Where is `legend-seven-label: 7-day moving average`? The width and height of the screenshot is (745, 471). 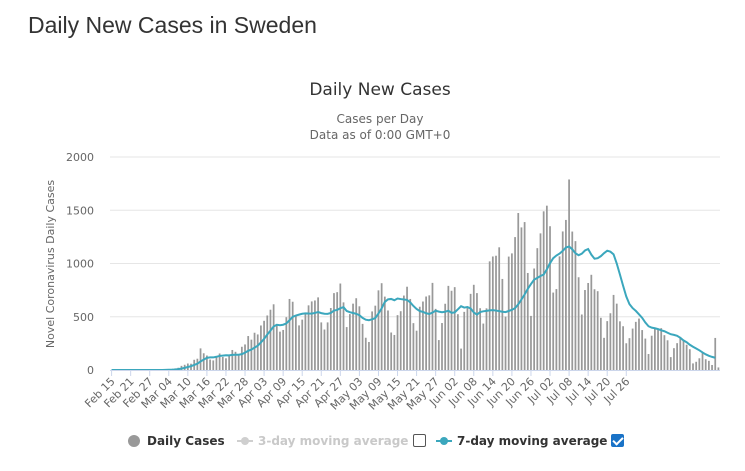 legend-seven-label: 7-day moving average is located at coordinates (532, 441).